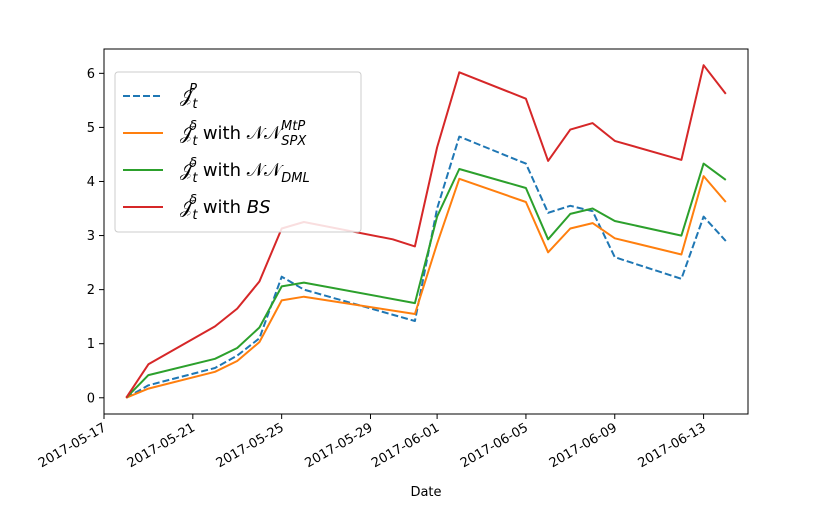 The height and width of the screenshot is (519, 830). Describe the element at coordinates (295, 178) in the screenshot. I see `legend-entry-part: DML` at that location.